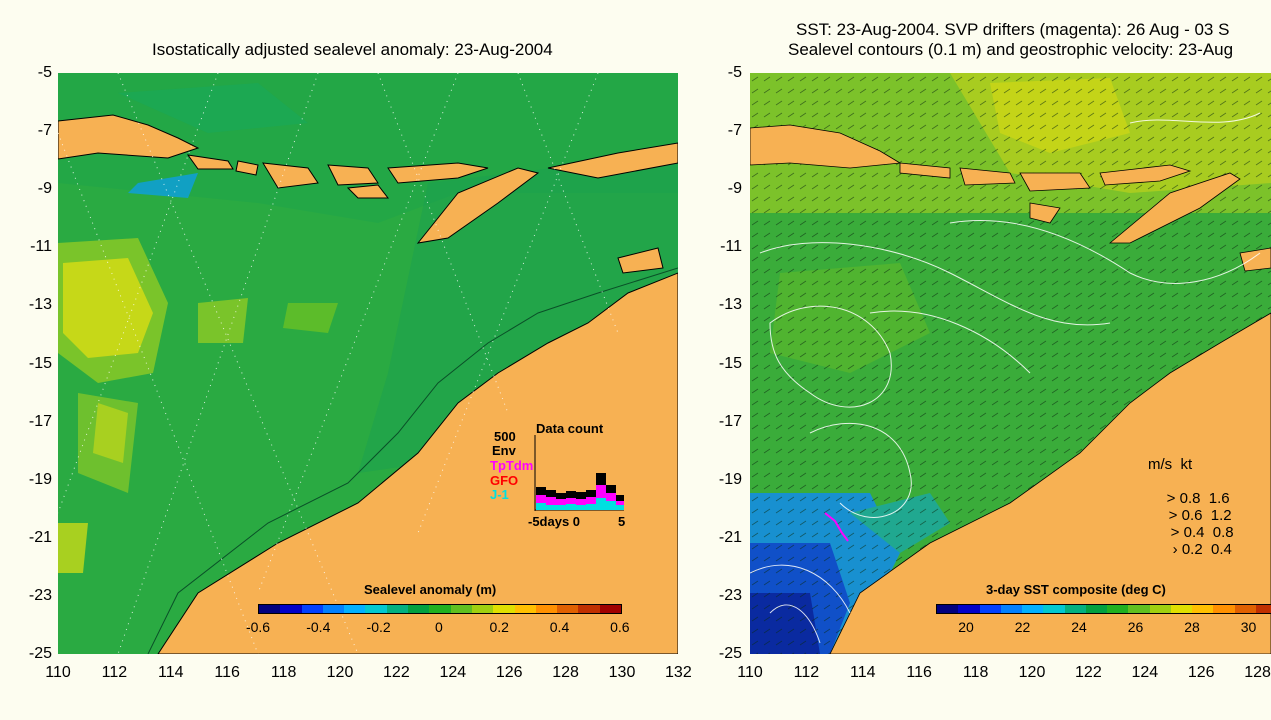 The image size is (1271, 720). What do you see at coordinates (1079, 627) in the screenshot?
I see `colorbar-tick: 24` at bounding box center [1079, 627].